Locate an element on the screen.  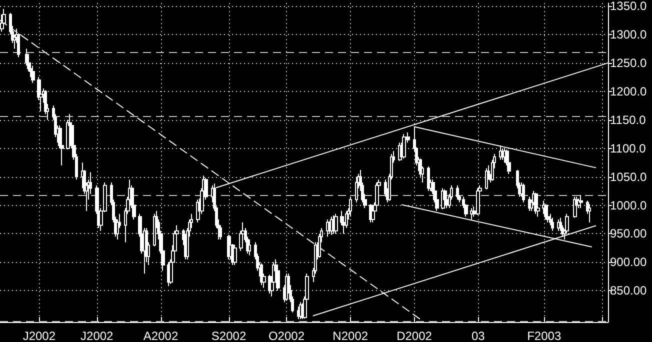
y-tick-label: 1350.0 is located at coordinates (629, 6).